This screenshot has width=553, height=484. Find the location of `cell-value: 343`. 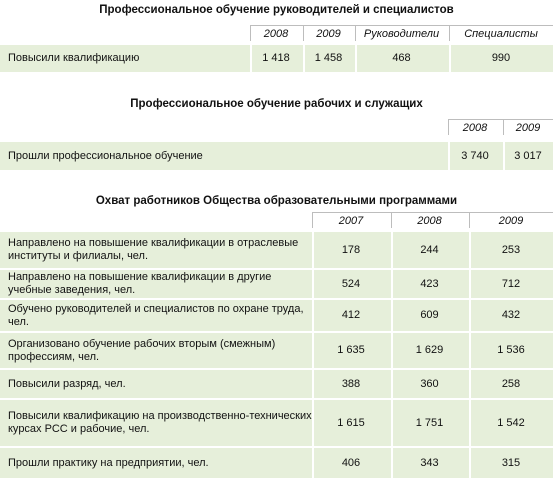

cell-value: 343 is located at coordinates (429, 462).